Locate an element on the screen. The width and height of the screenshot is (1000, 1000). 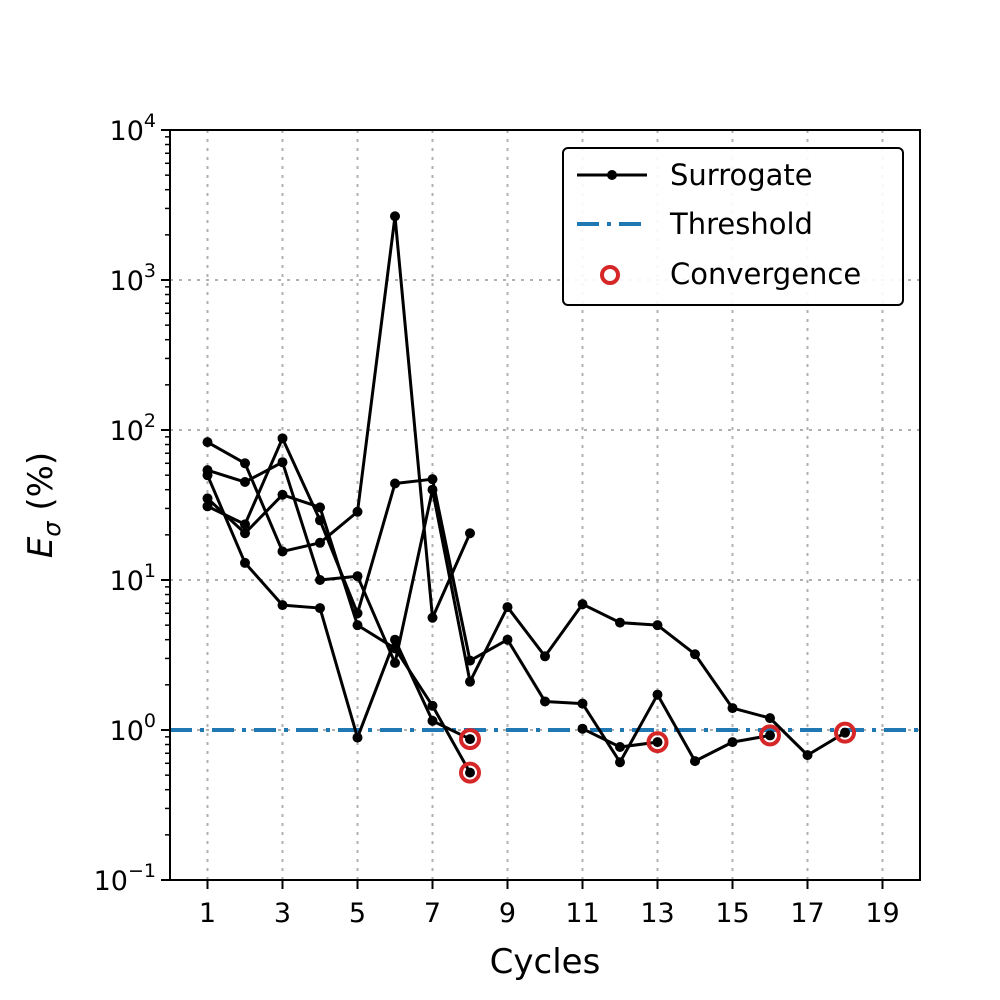
y-tick-label: 10⁴ is located at coordinates (133, 128).